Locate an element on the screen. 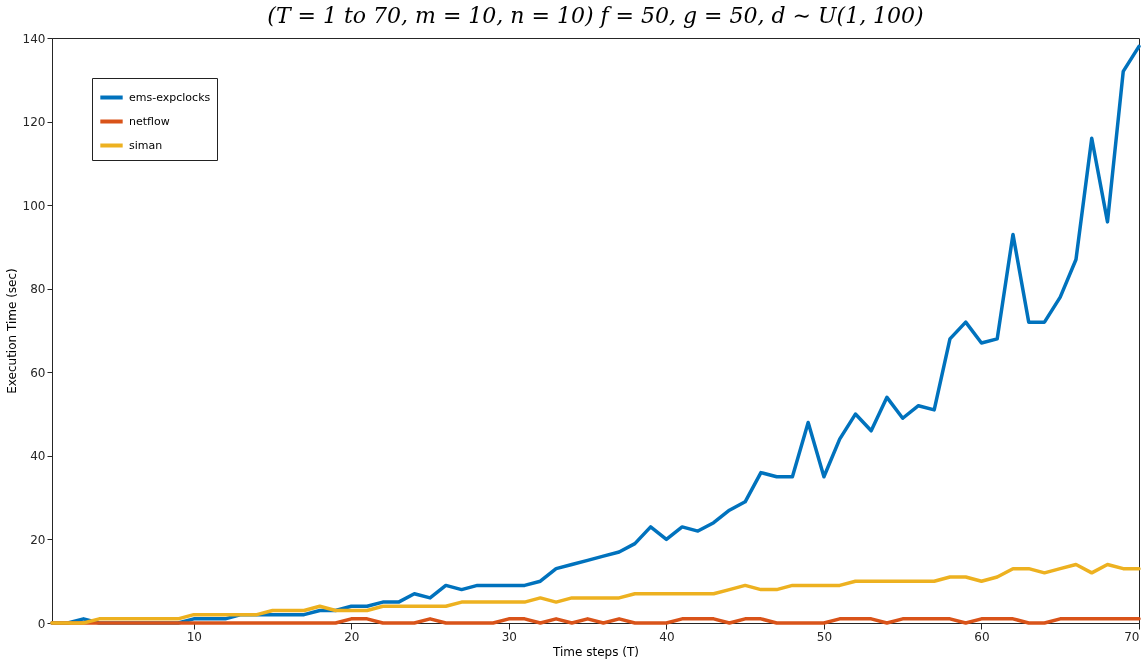  x-tick-label: 20 is located at coordinates (352, 636).